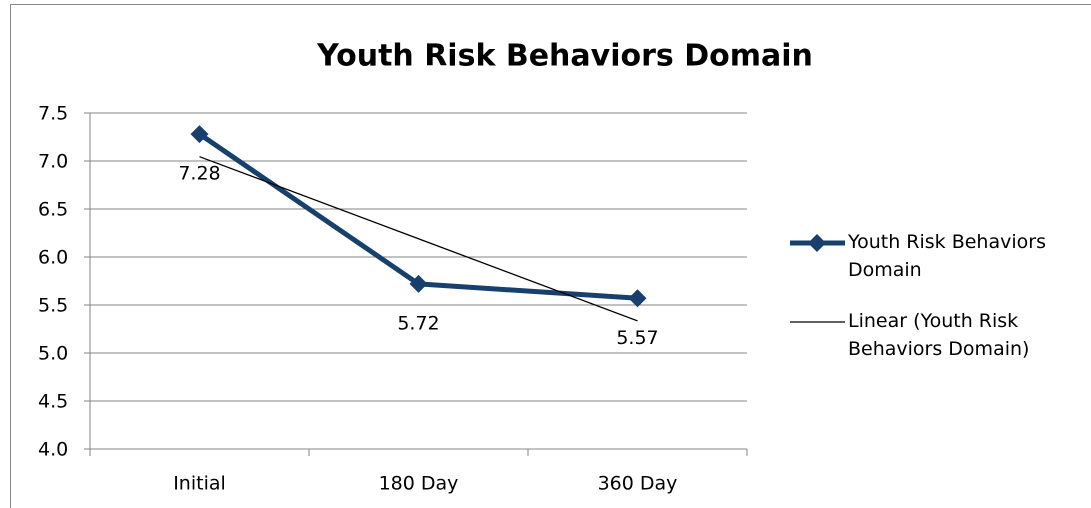 The height and width of the screenshot is (508, 1091). I want to click on legend-label: Youth Risk Behaviors Domain, so click(947, 256).